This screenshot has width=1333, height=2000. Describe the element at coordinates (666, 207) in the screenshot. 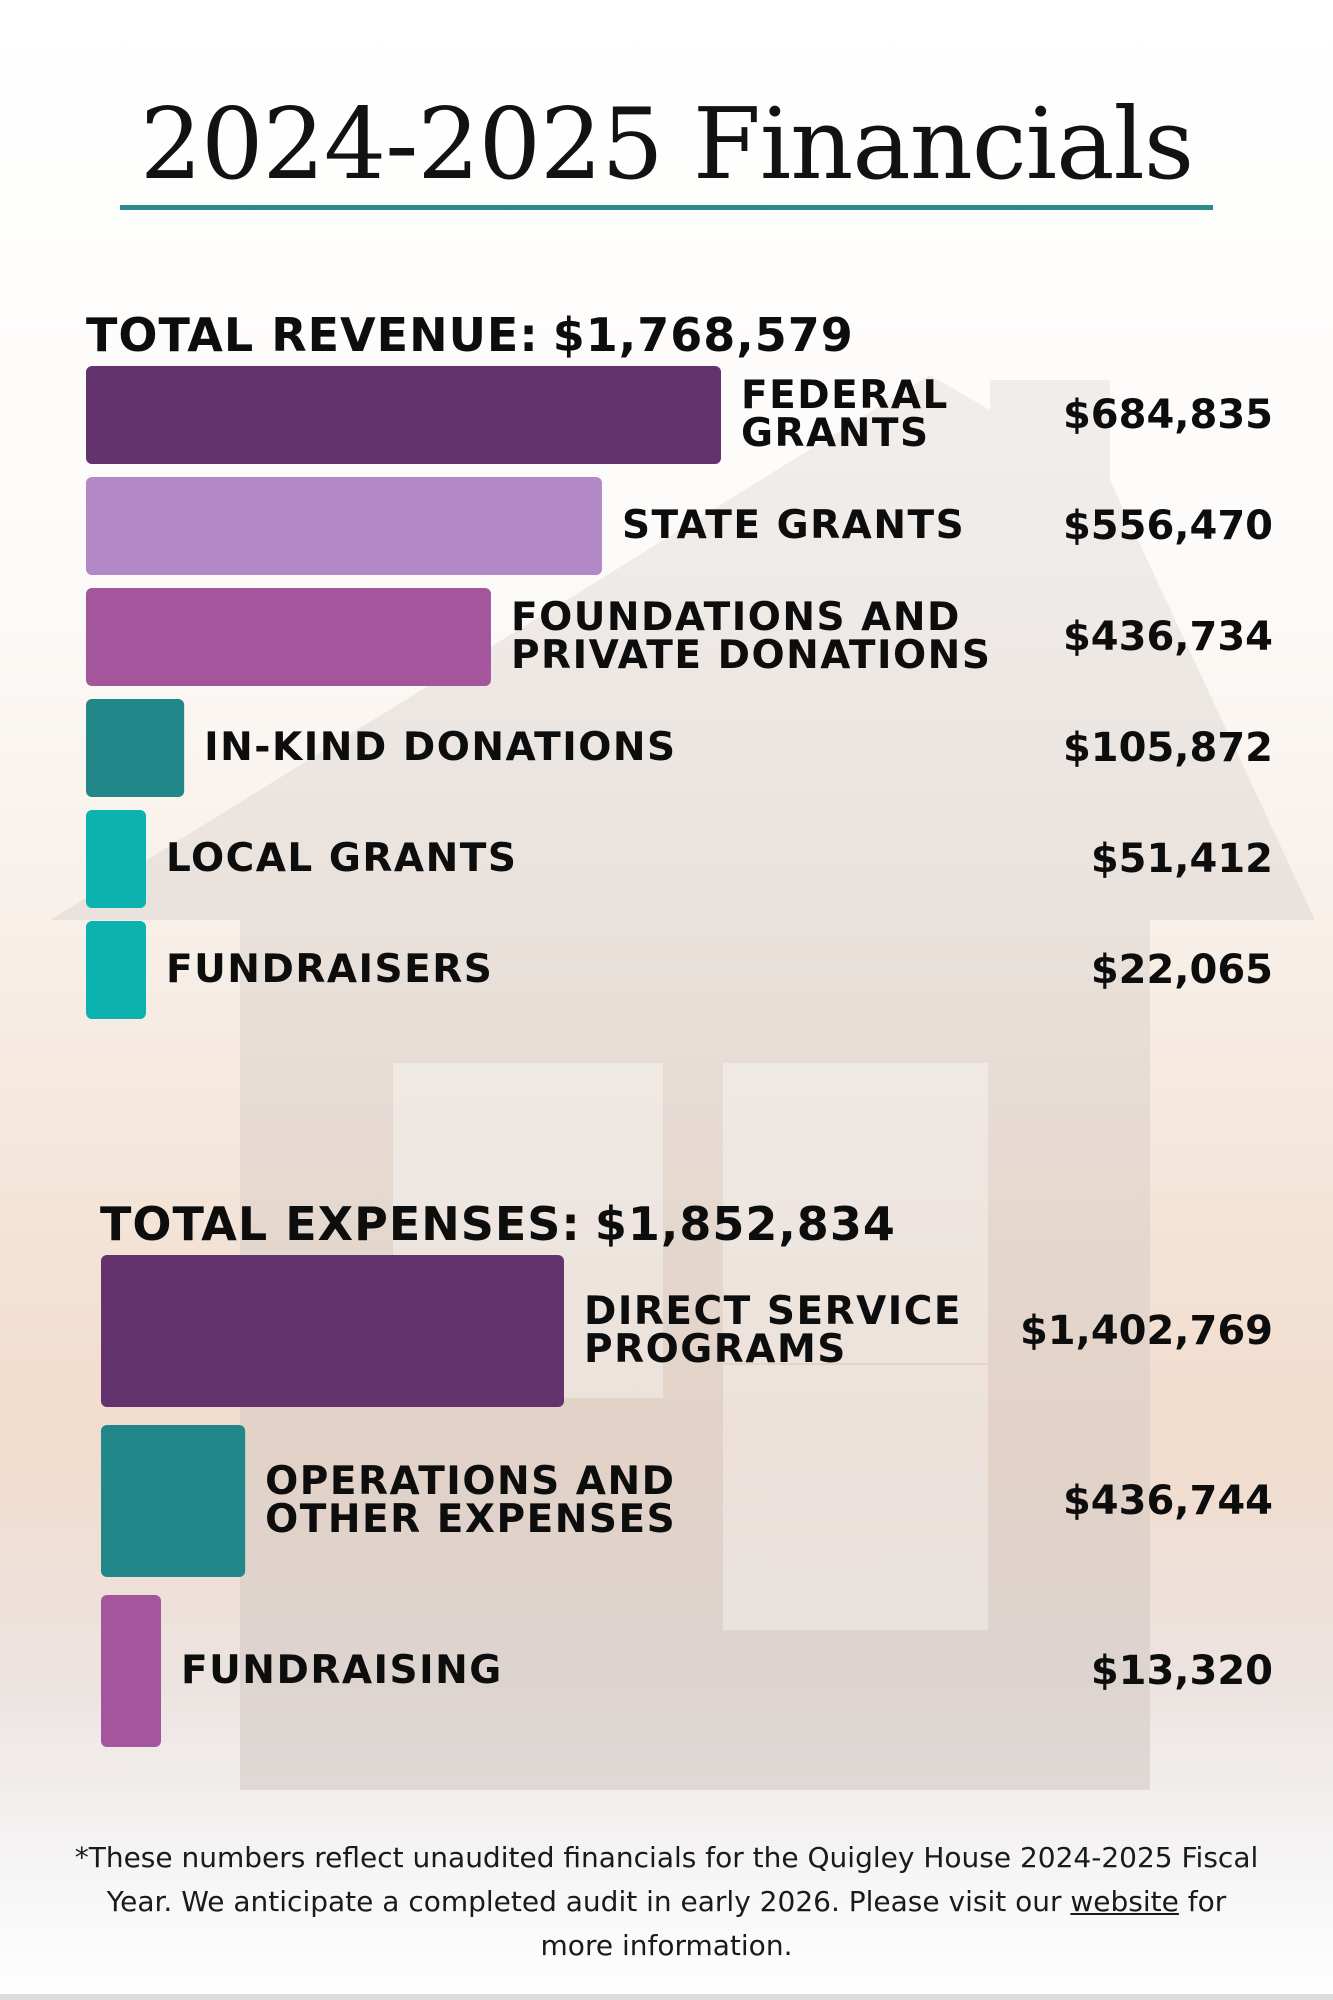

I see `title-underline` at that location.